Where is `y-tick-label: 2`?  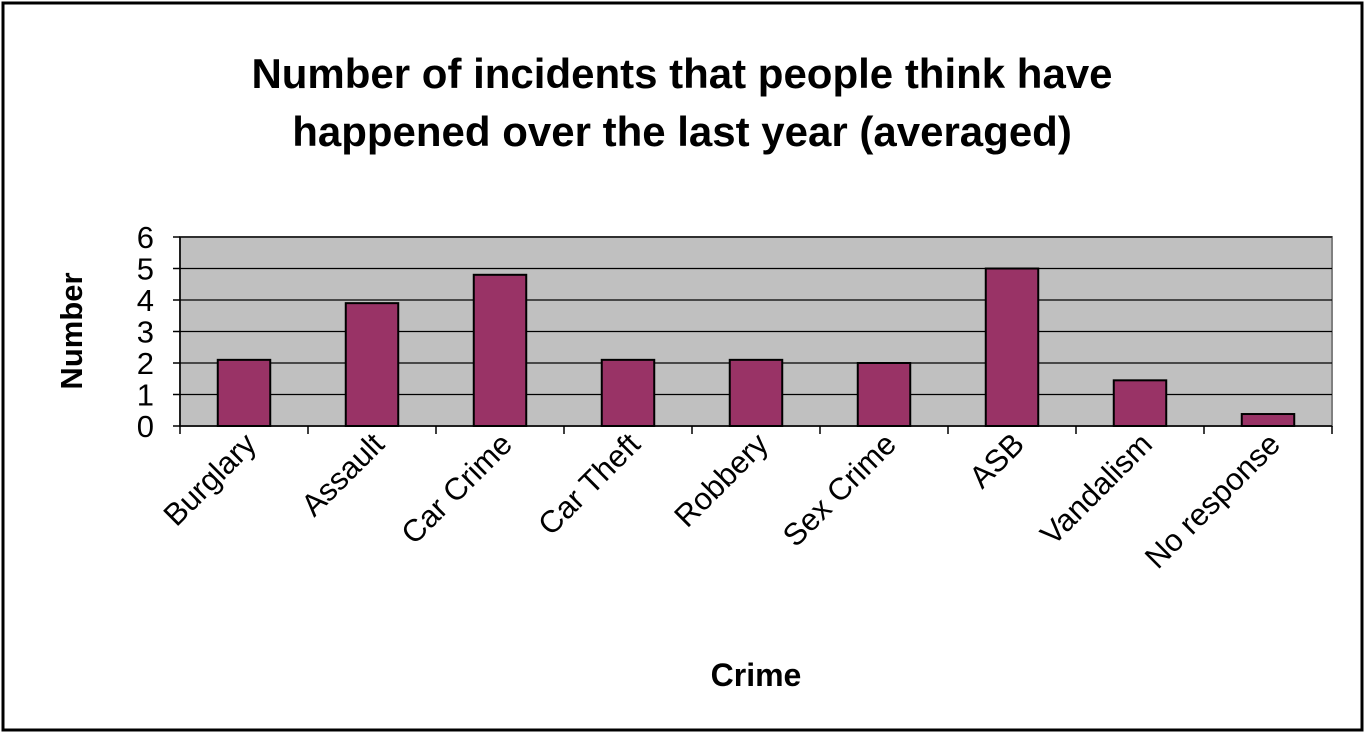
y-tick-label: 2 is located at coordinates (145, 363).